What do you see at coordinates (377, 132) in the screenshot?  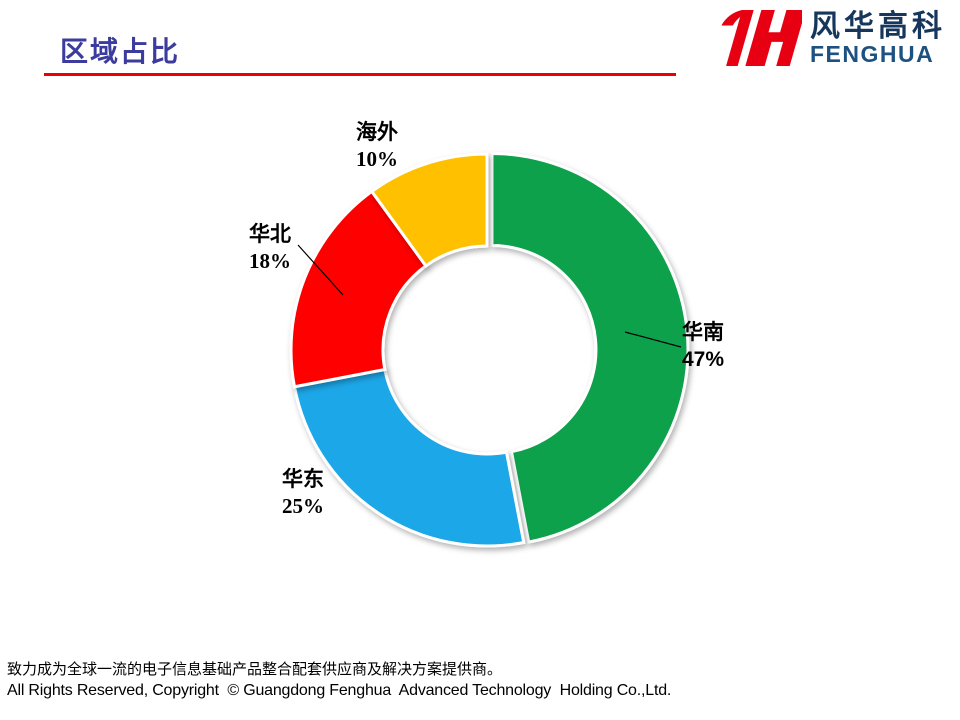 I see `label-name: 海外` at bounding box center [377, 132].